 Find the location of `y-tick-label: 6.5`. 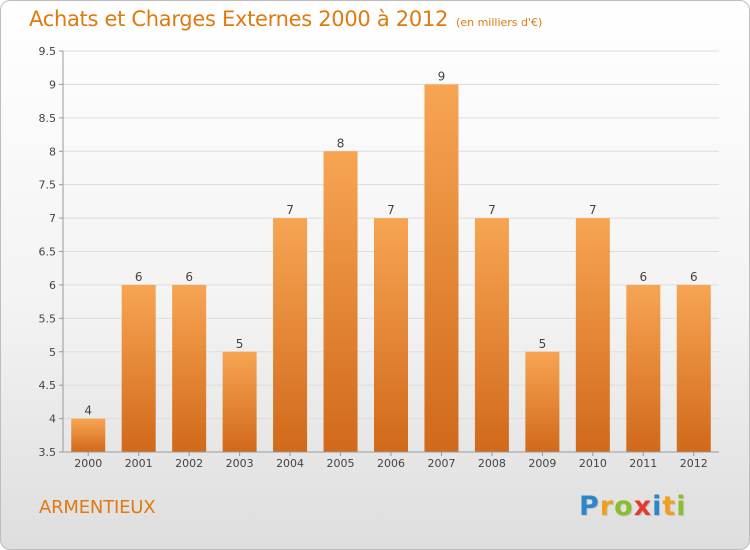

y-tick-label: 6.5 is located at coordinates (48, 252).